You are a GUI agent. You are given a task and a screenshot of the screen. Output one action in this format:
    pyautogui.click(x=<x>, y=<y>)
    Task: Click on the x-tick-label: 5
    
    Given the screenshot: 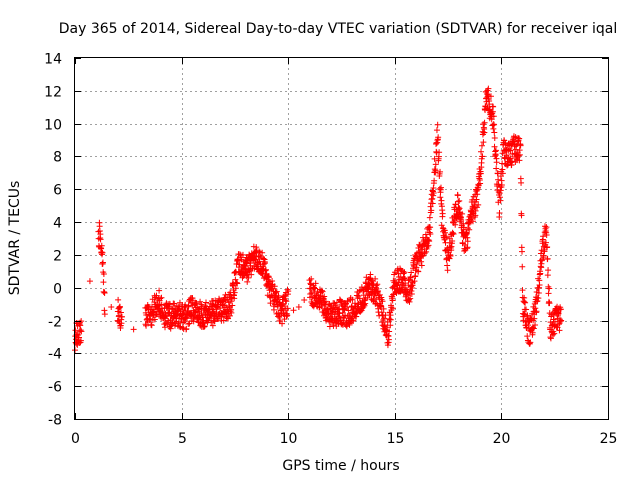 What is the action you would take?
    pyautogui.click(x=182, y=439)
    